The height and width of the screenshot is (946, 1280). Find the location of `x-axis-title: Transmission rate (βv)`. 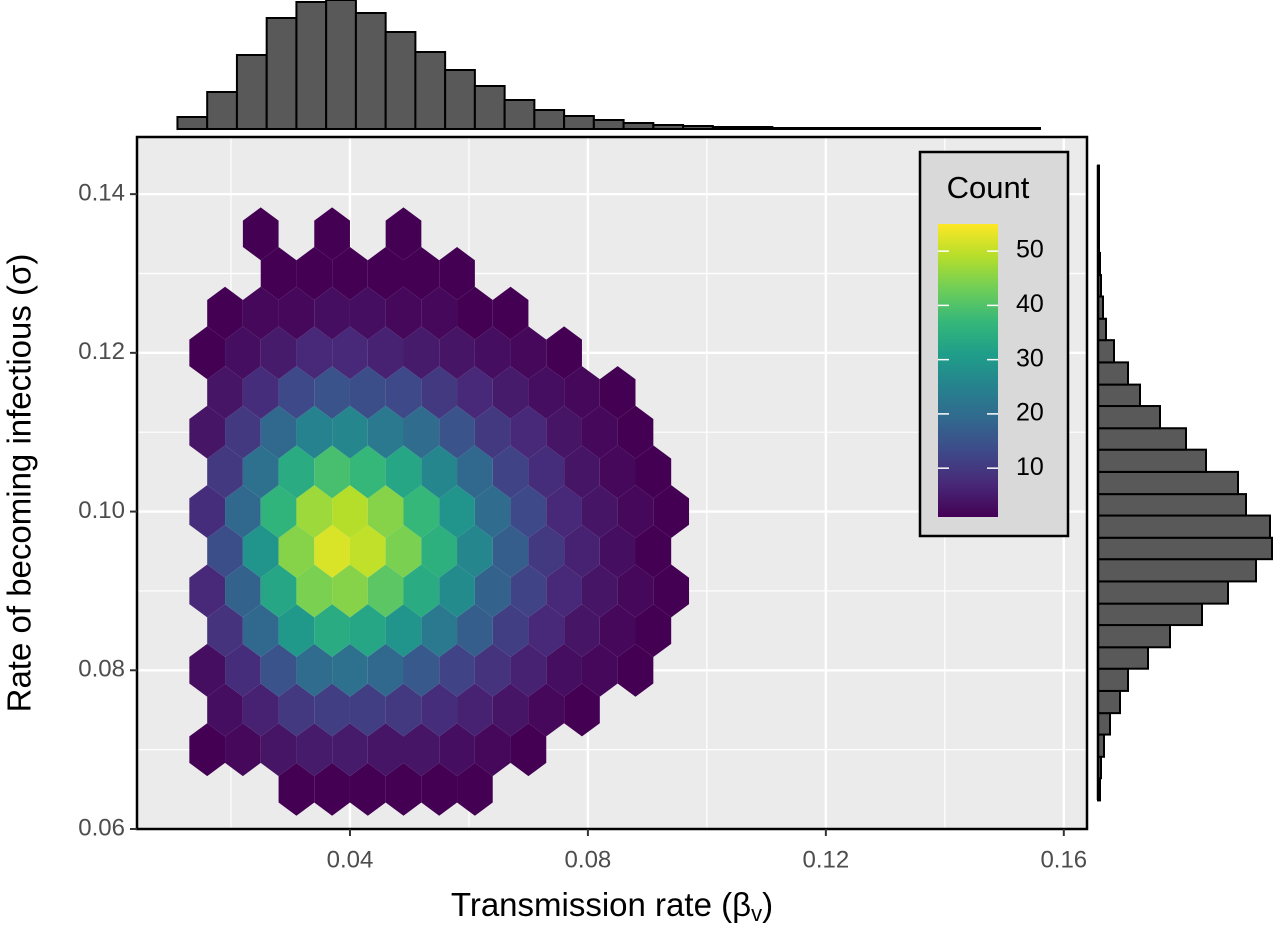

x-axis-title: Transmission rate (βv) is located at coordinates (612, 906).